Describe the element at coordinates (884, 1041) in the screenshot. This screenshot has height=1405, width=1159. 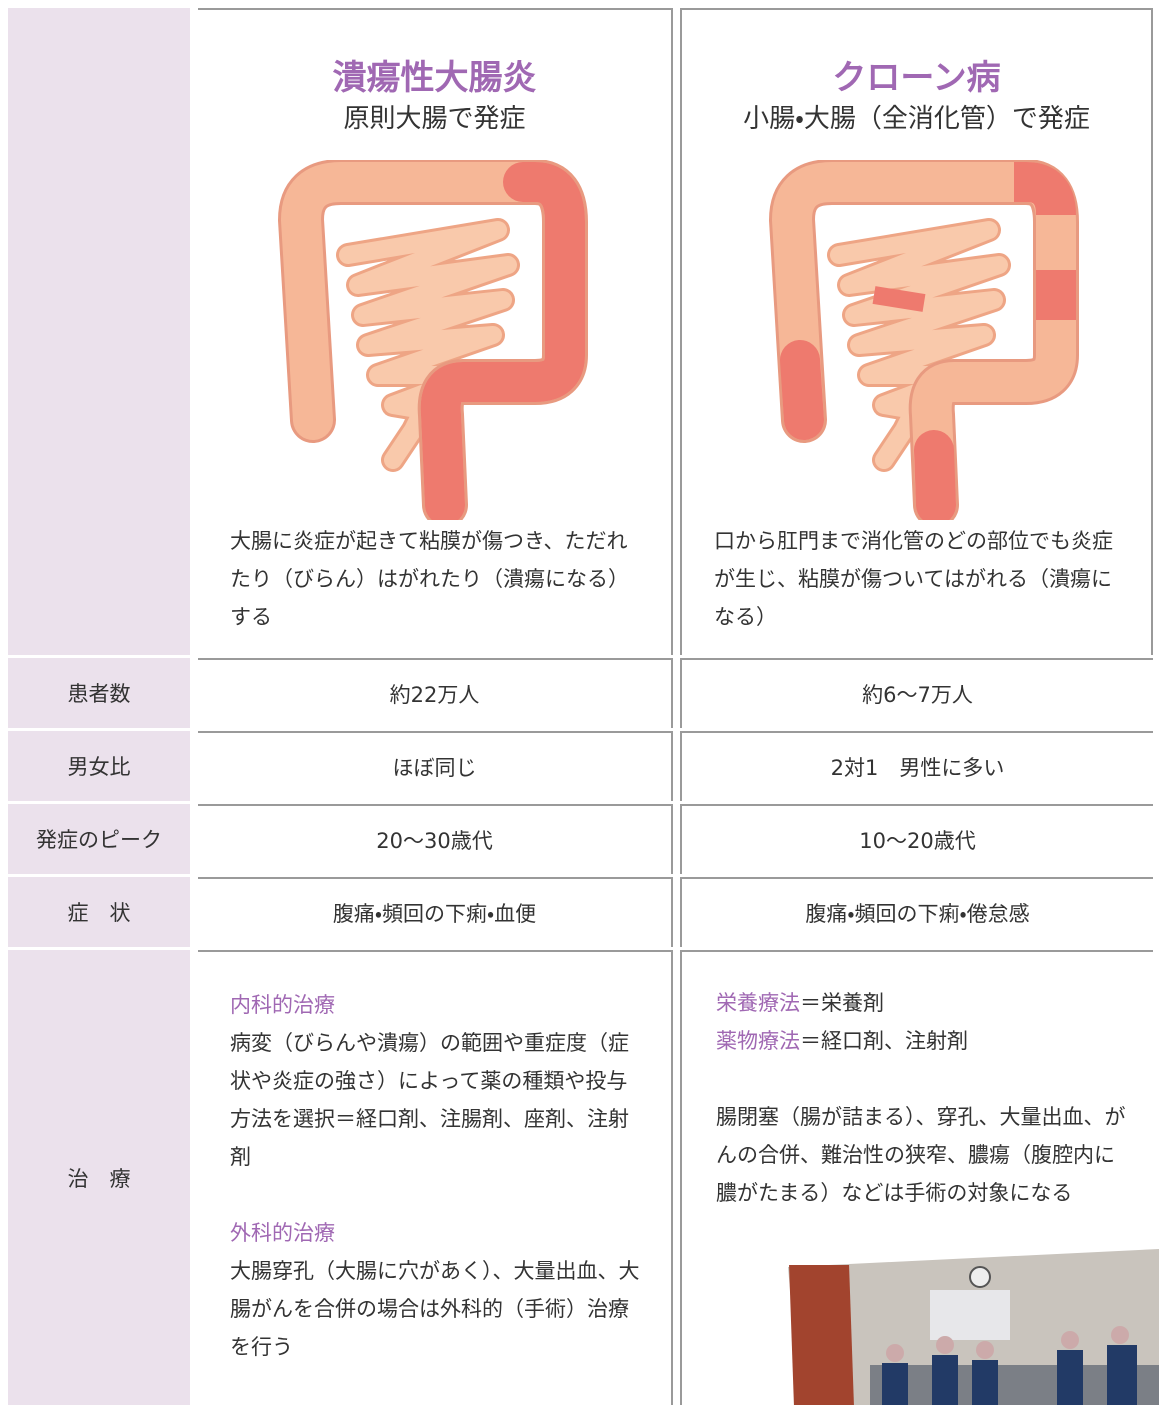
I see `text: ＝経口剤、注射剤` at that location.